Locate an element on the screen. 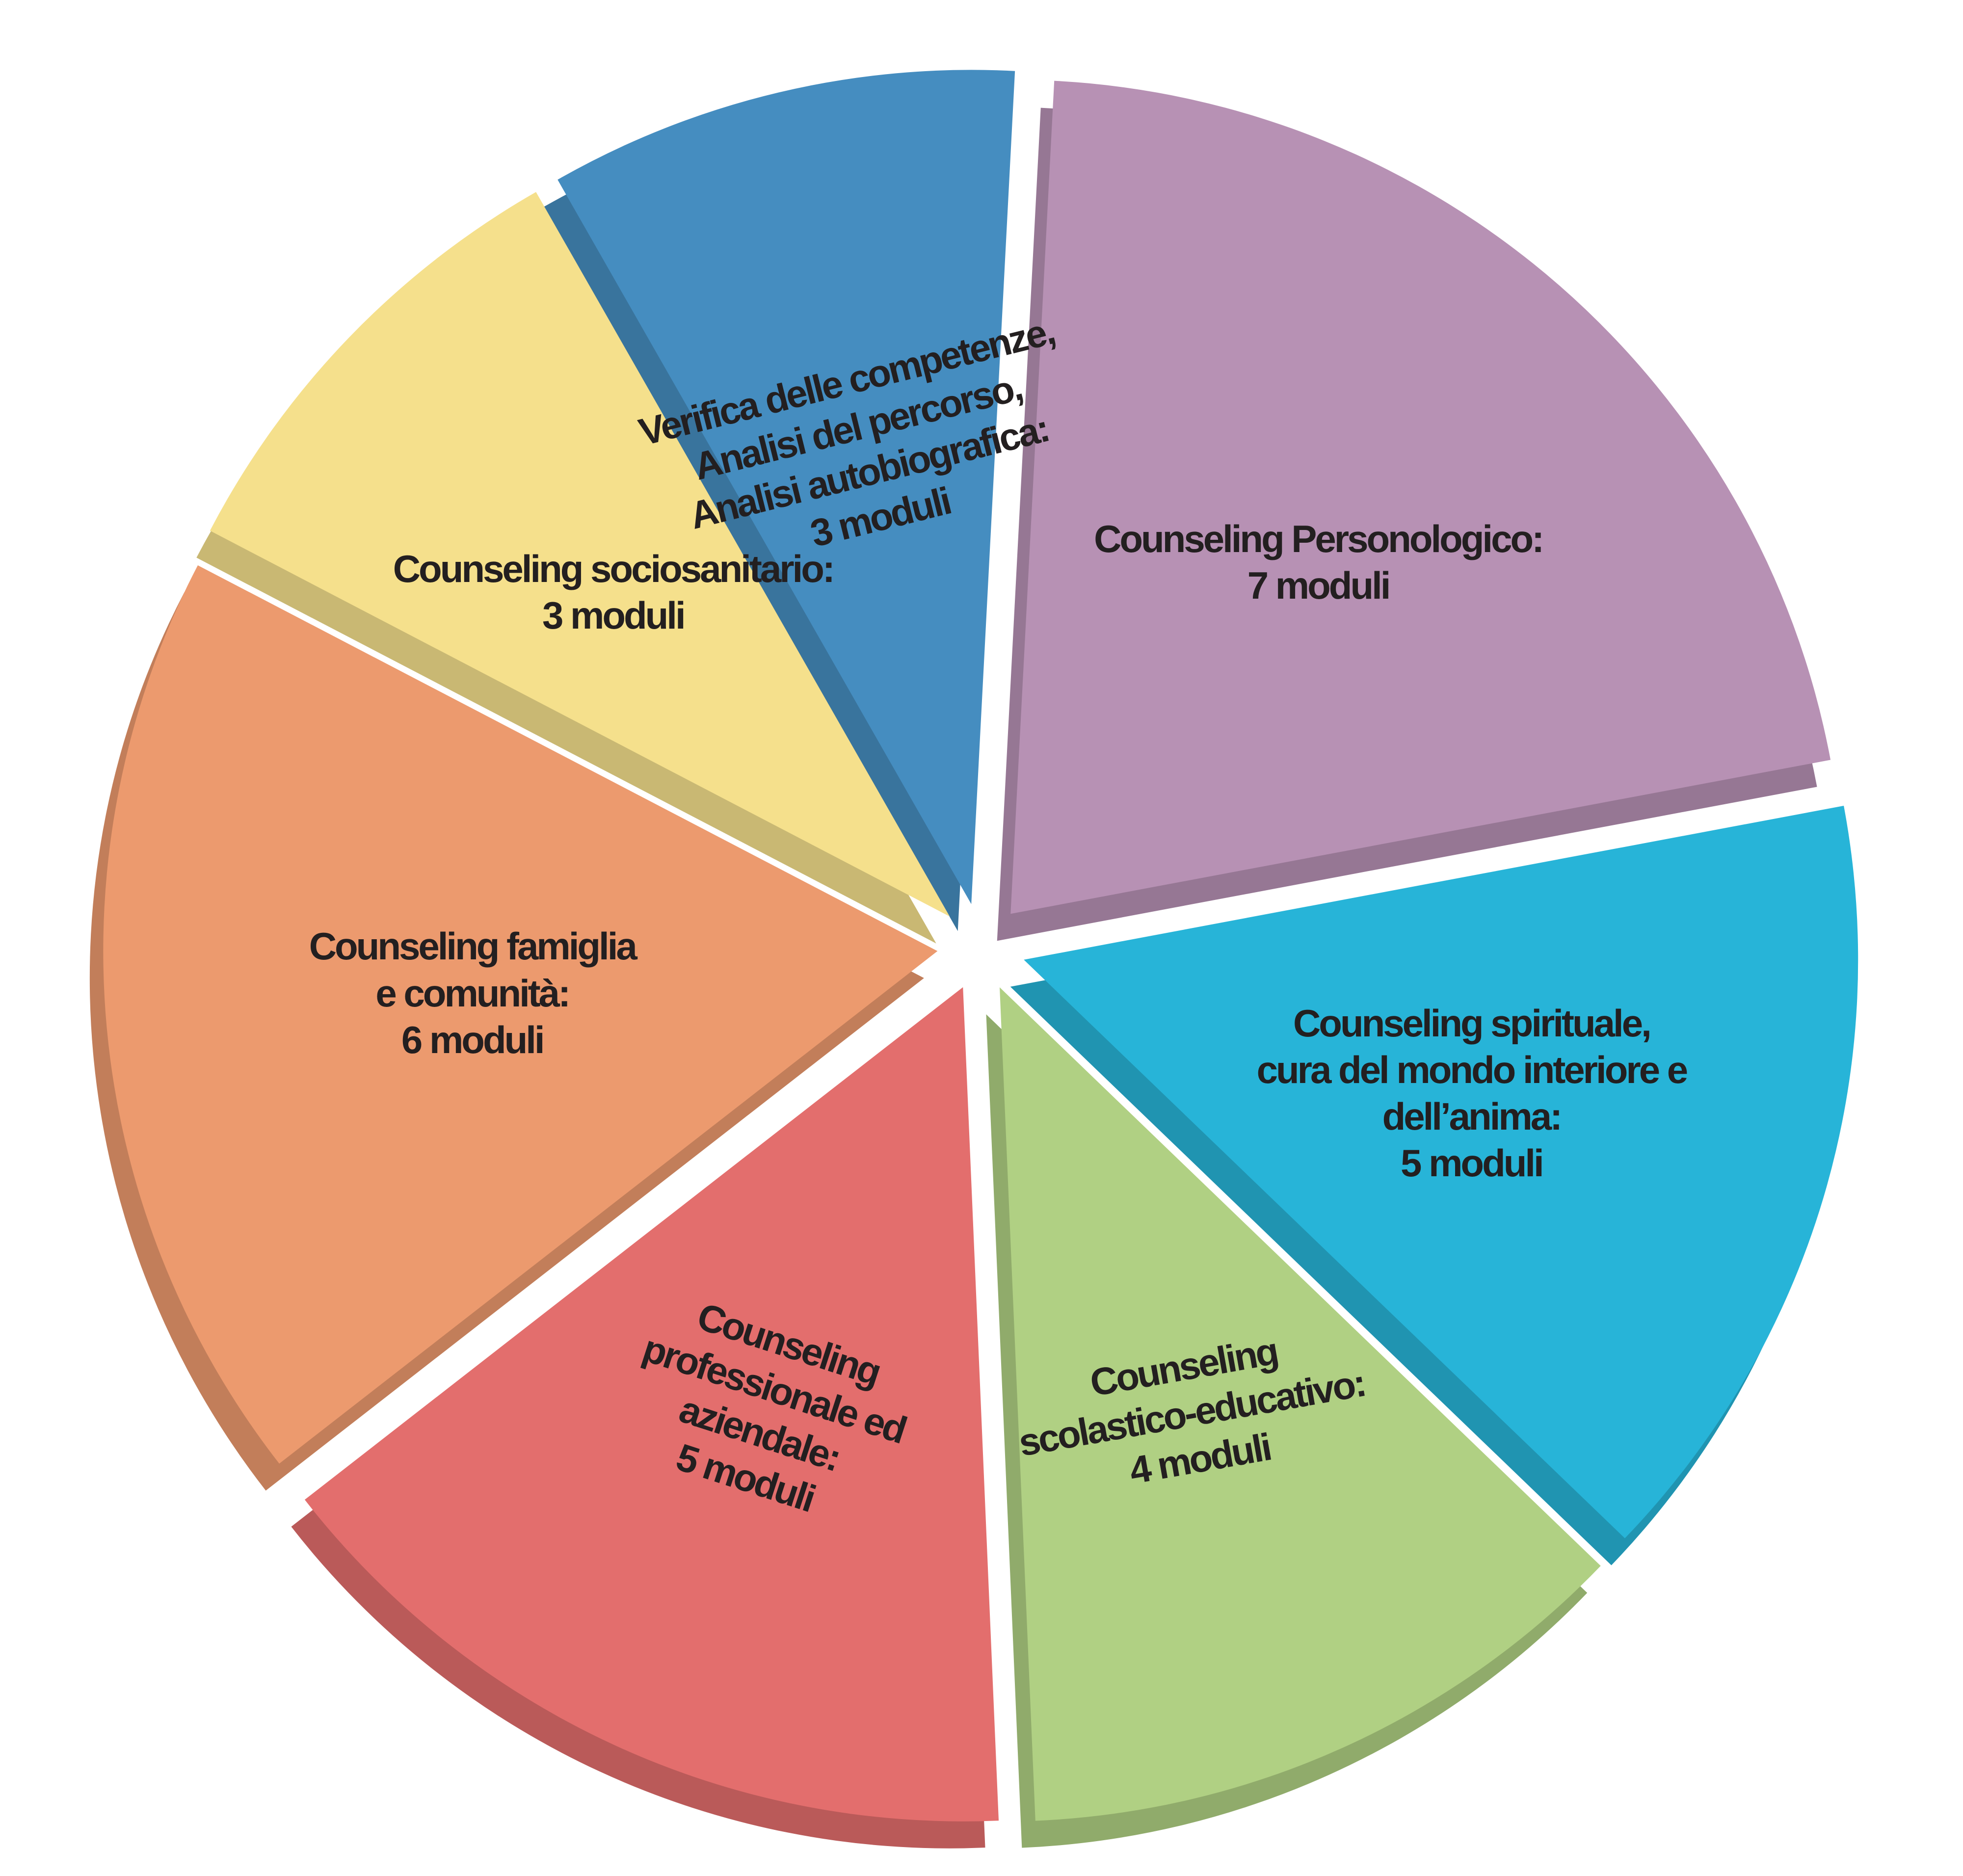 This screenshot has width=1963, height=1876. label-box: Counseling Personologico: 7 moduli is located at coordinates (1319, 562).